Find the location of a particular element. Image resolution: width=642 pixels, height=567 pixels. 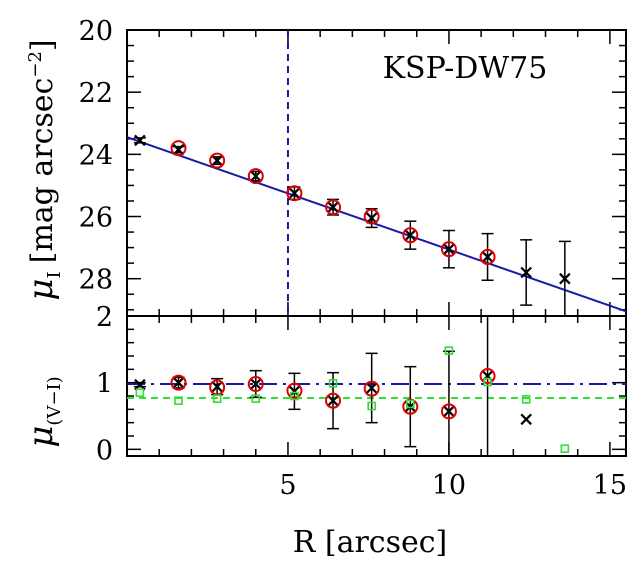

svg-text: μ(V−I) is located at coordinates (43, 411).